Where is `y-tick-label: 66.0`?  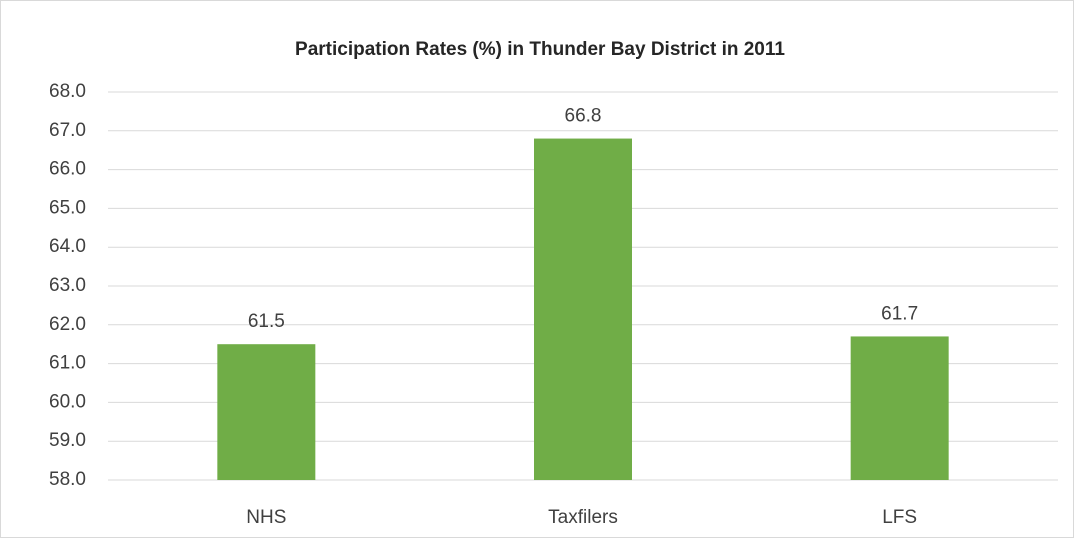
y-tick-label: 66.0 is located at coordinates (67, 169).